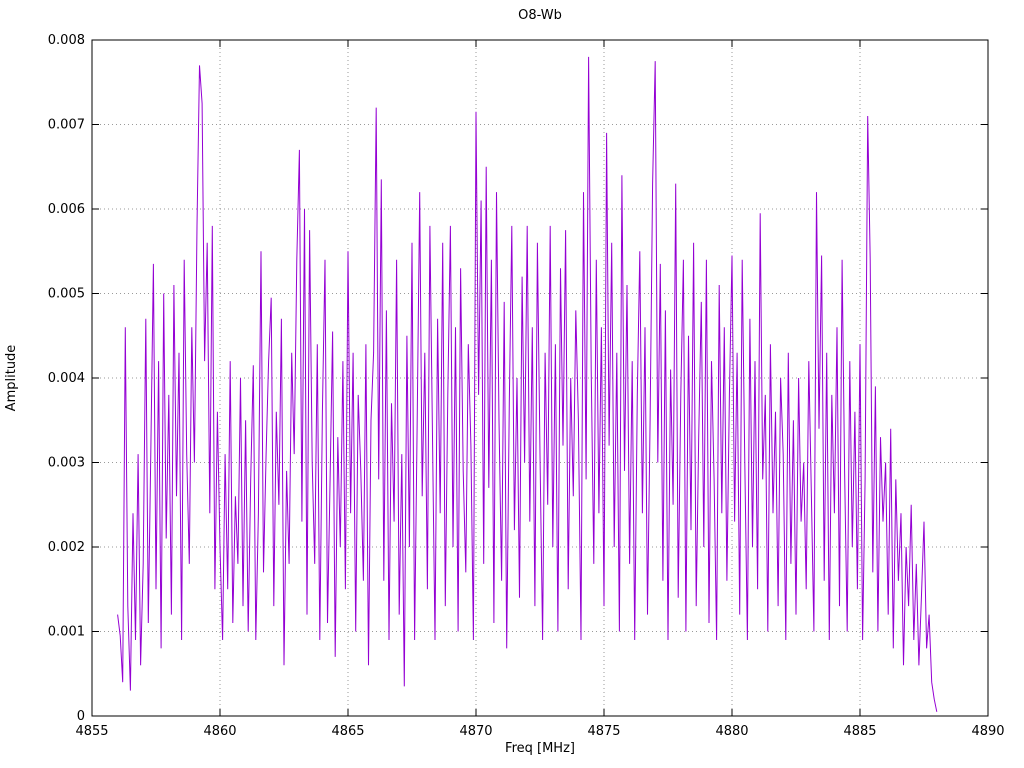  What do you see at coordinates (66, 294) in the screenshot?
I see `y-tick-label: 0.005` at bounding box center [66, 294].